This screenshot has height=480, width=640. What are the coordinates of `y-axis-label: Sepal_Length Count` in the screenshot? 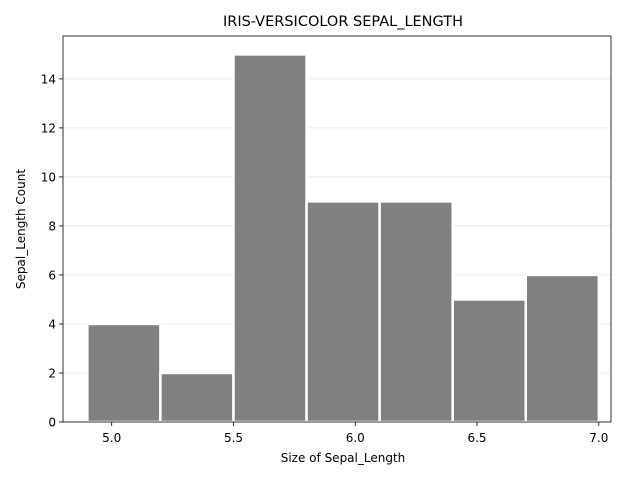 It's located at (21, 229).